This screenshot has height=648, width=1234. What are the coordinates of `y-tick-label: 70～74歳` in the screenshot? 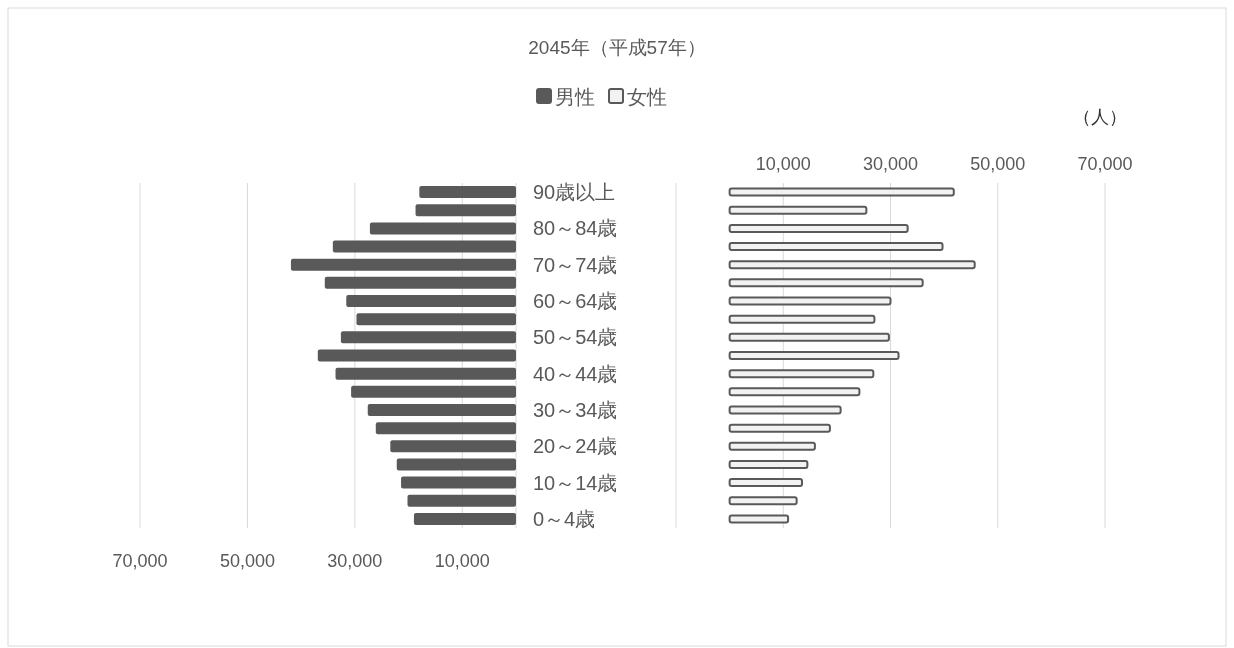 It's located at (575, 264).